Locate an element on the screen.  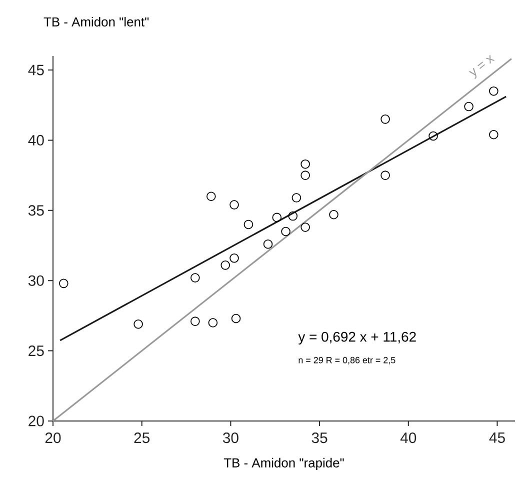
x-tick-label: 40 is located at coordinates (408, 438).